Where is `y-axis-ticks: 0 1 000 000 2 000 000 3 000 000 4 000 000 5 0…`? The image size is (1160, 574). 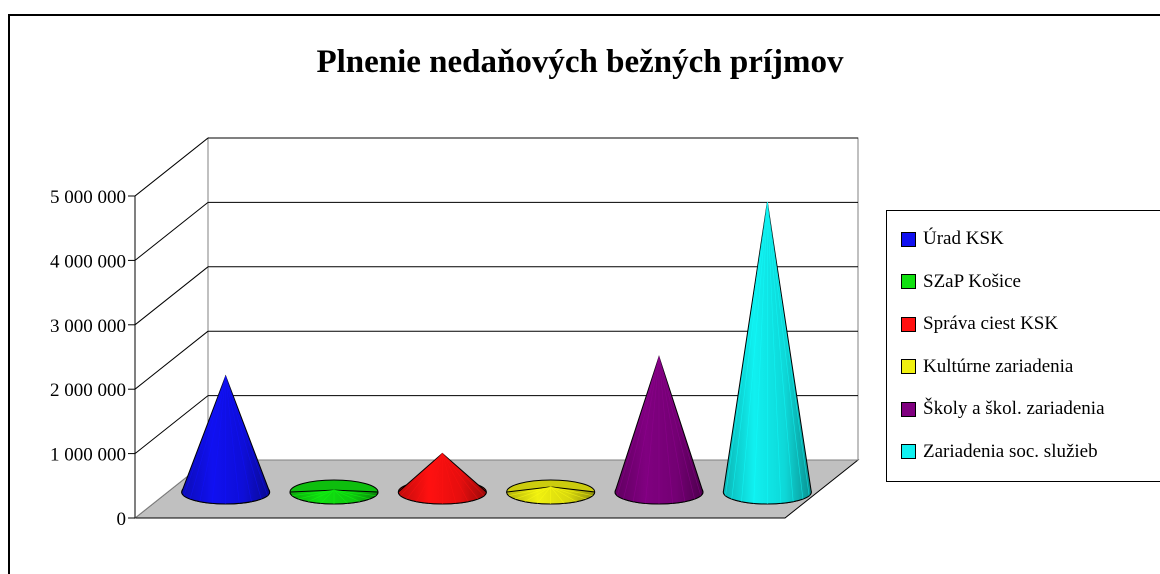
y-axis-ticks: 0 1 000 000 2 000 000 3 000 000 4 000 000 5 0… is located at coordinates (93, 358).